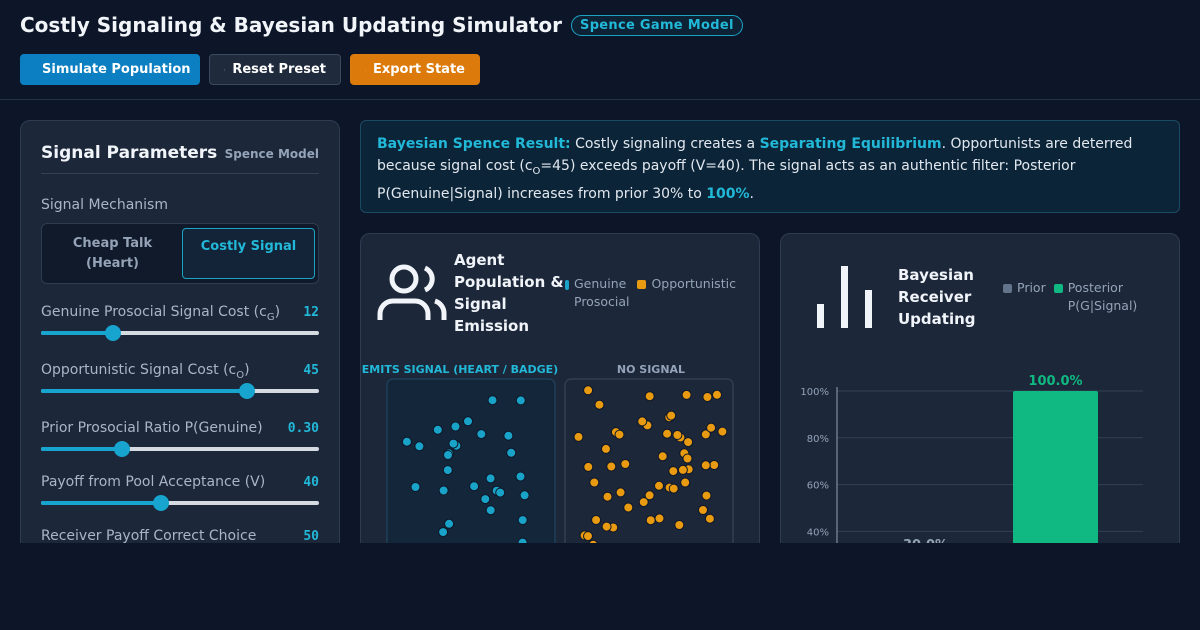 The width and height of the screenshot is (1200, 630). What do you see at coordinates (686, 284) in the screenshot?
I see `legend-opportunistic: Opportunistic` at bounding box center [686, 284].